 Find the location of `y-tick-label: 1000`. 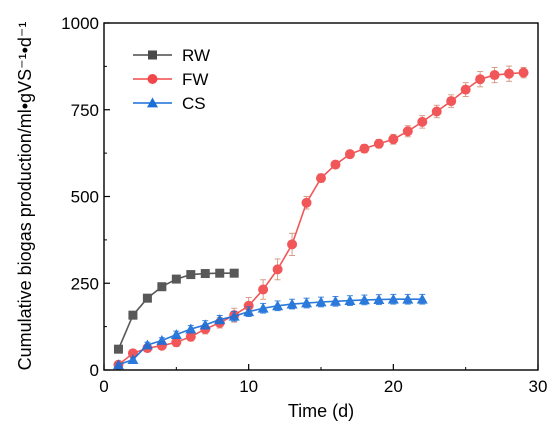

y-tick-label: 1000 is located at coordinates (80, 23).